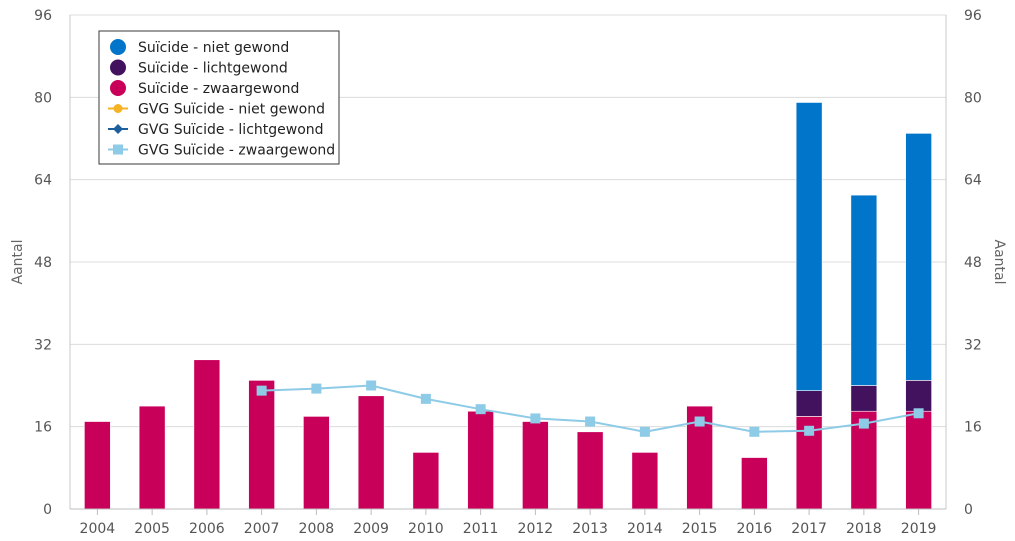 The image size is (1015, 541). What do you see at coordinates (371, 529) in the screenshot?
I see `x-tick-label: 2009` at bounding box center [371, 529].